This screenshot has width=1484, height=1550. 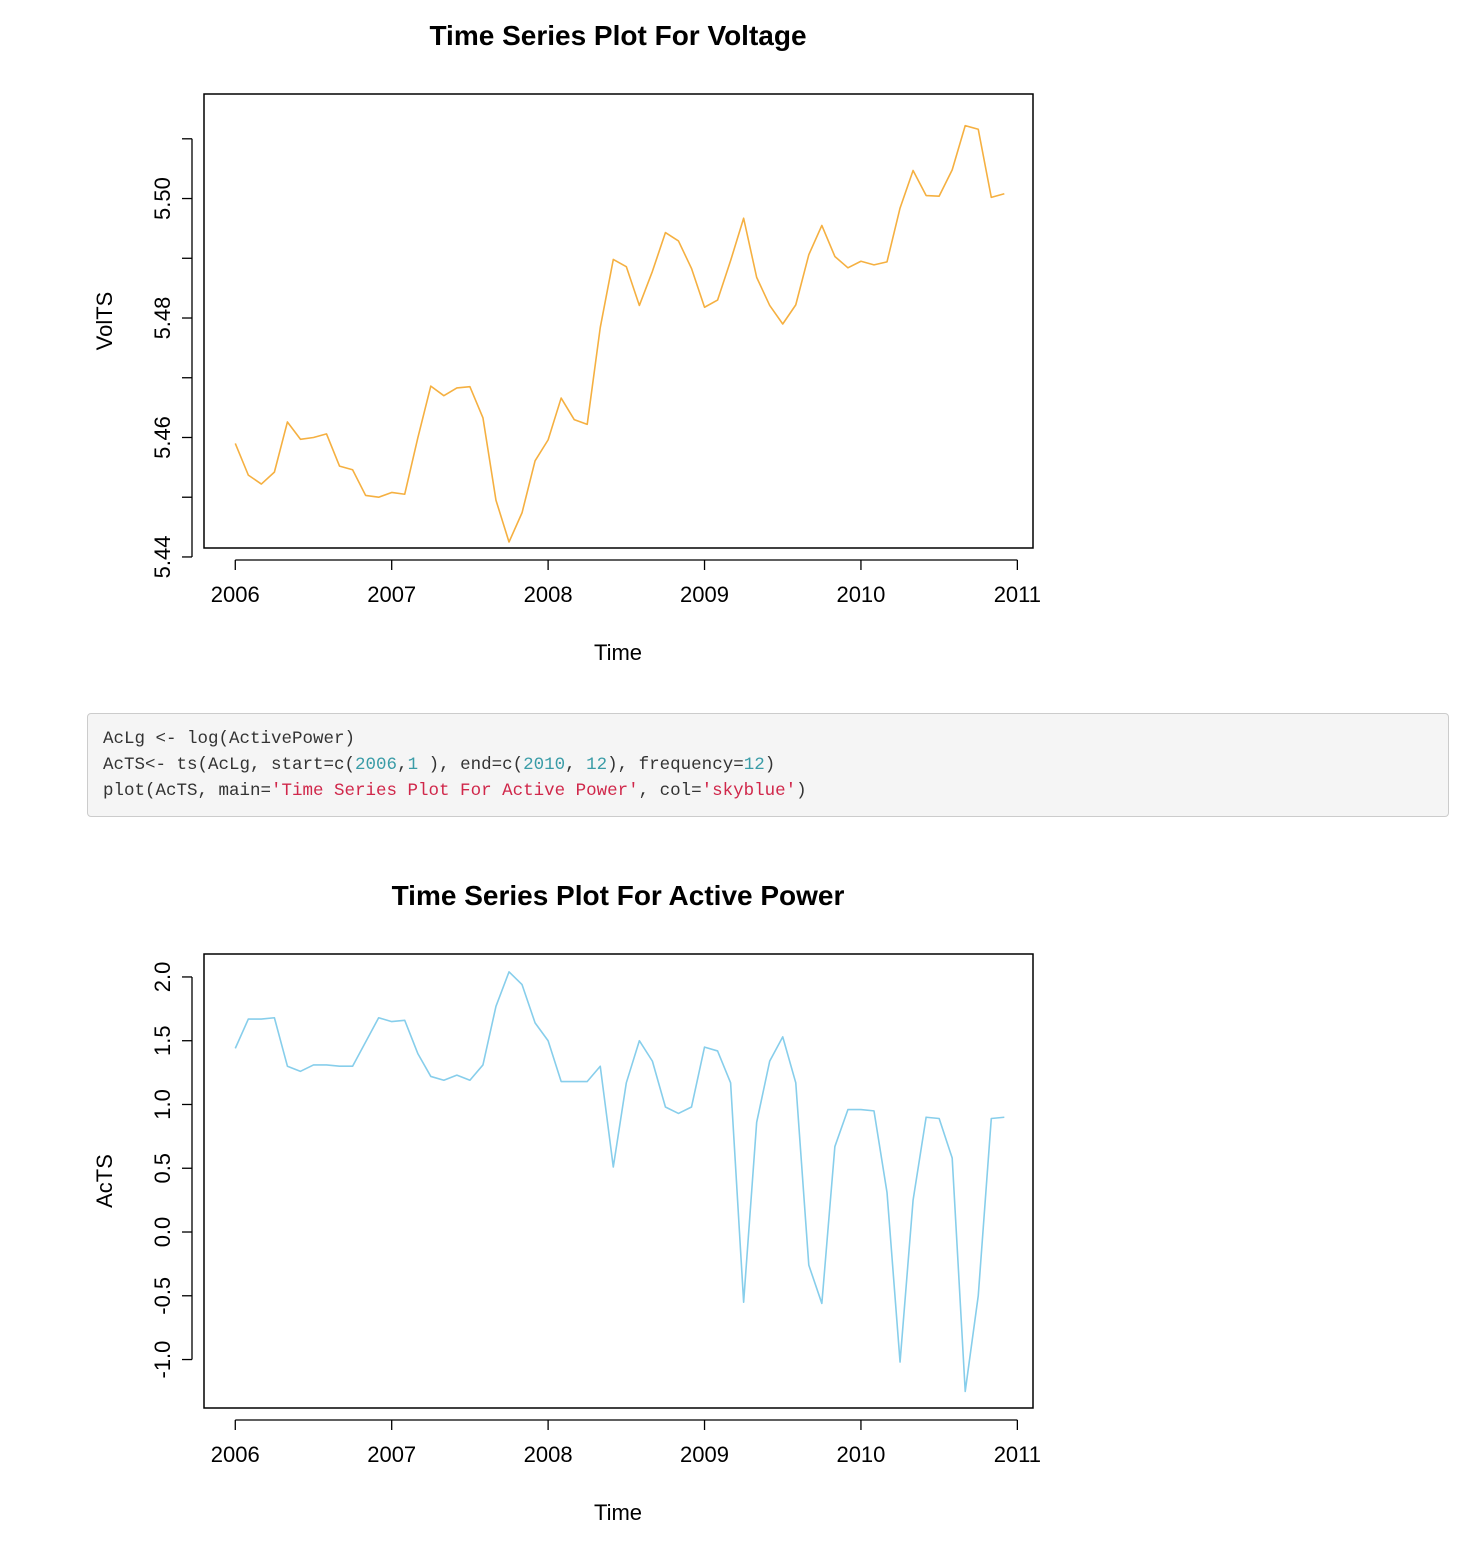 I want to click on chart2-series-line, so click(x=619, y=1182).